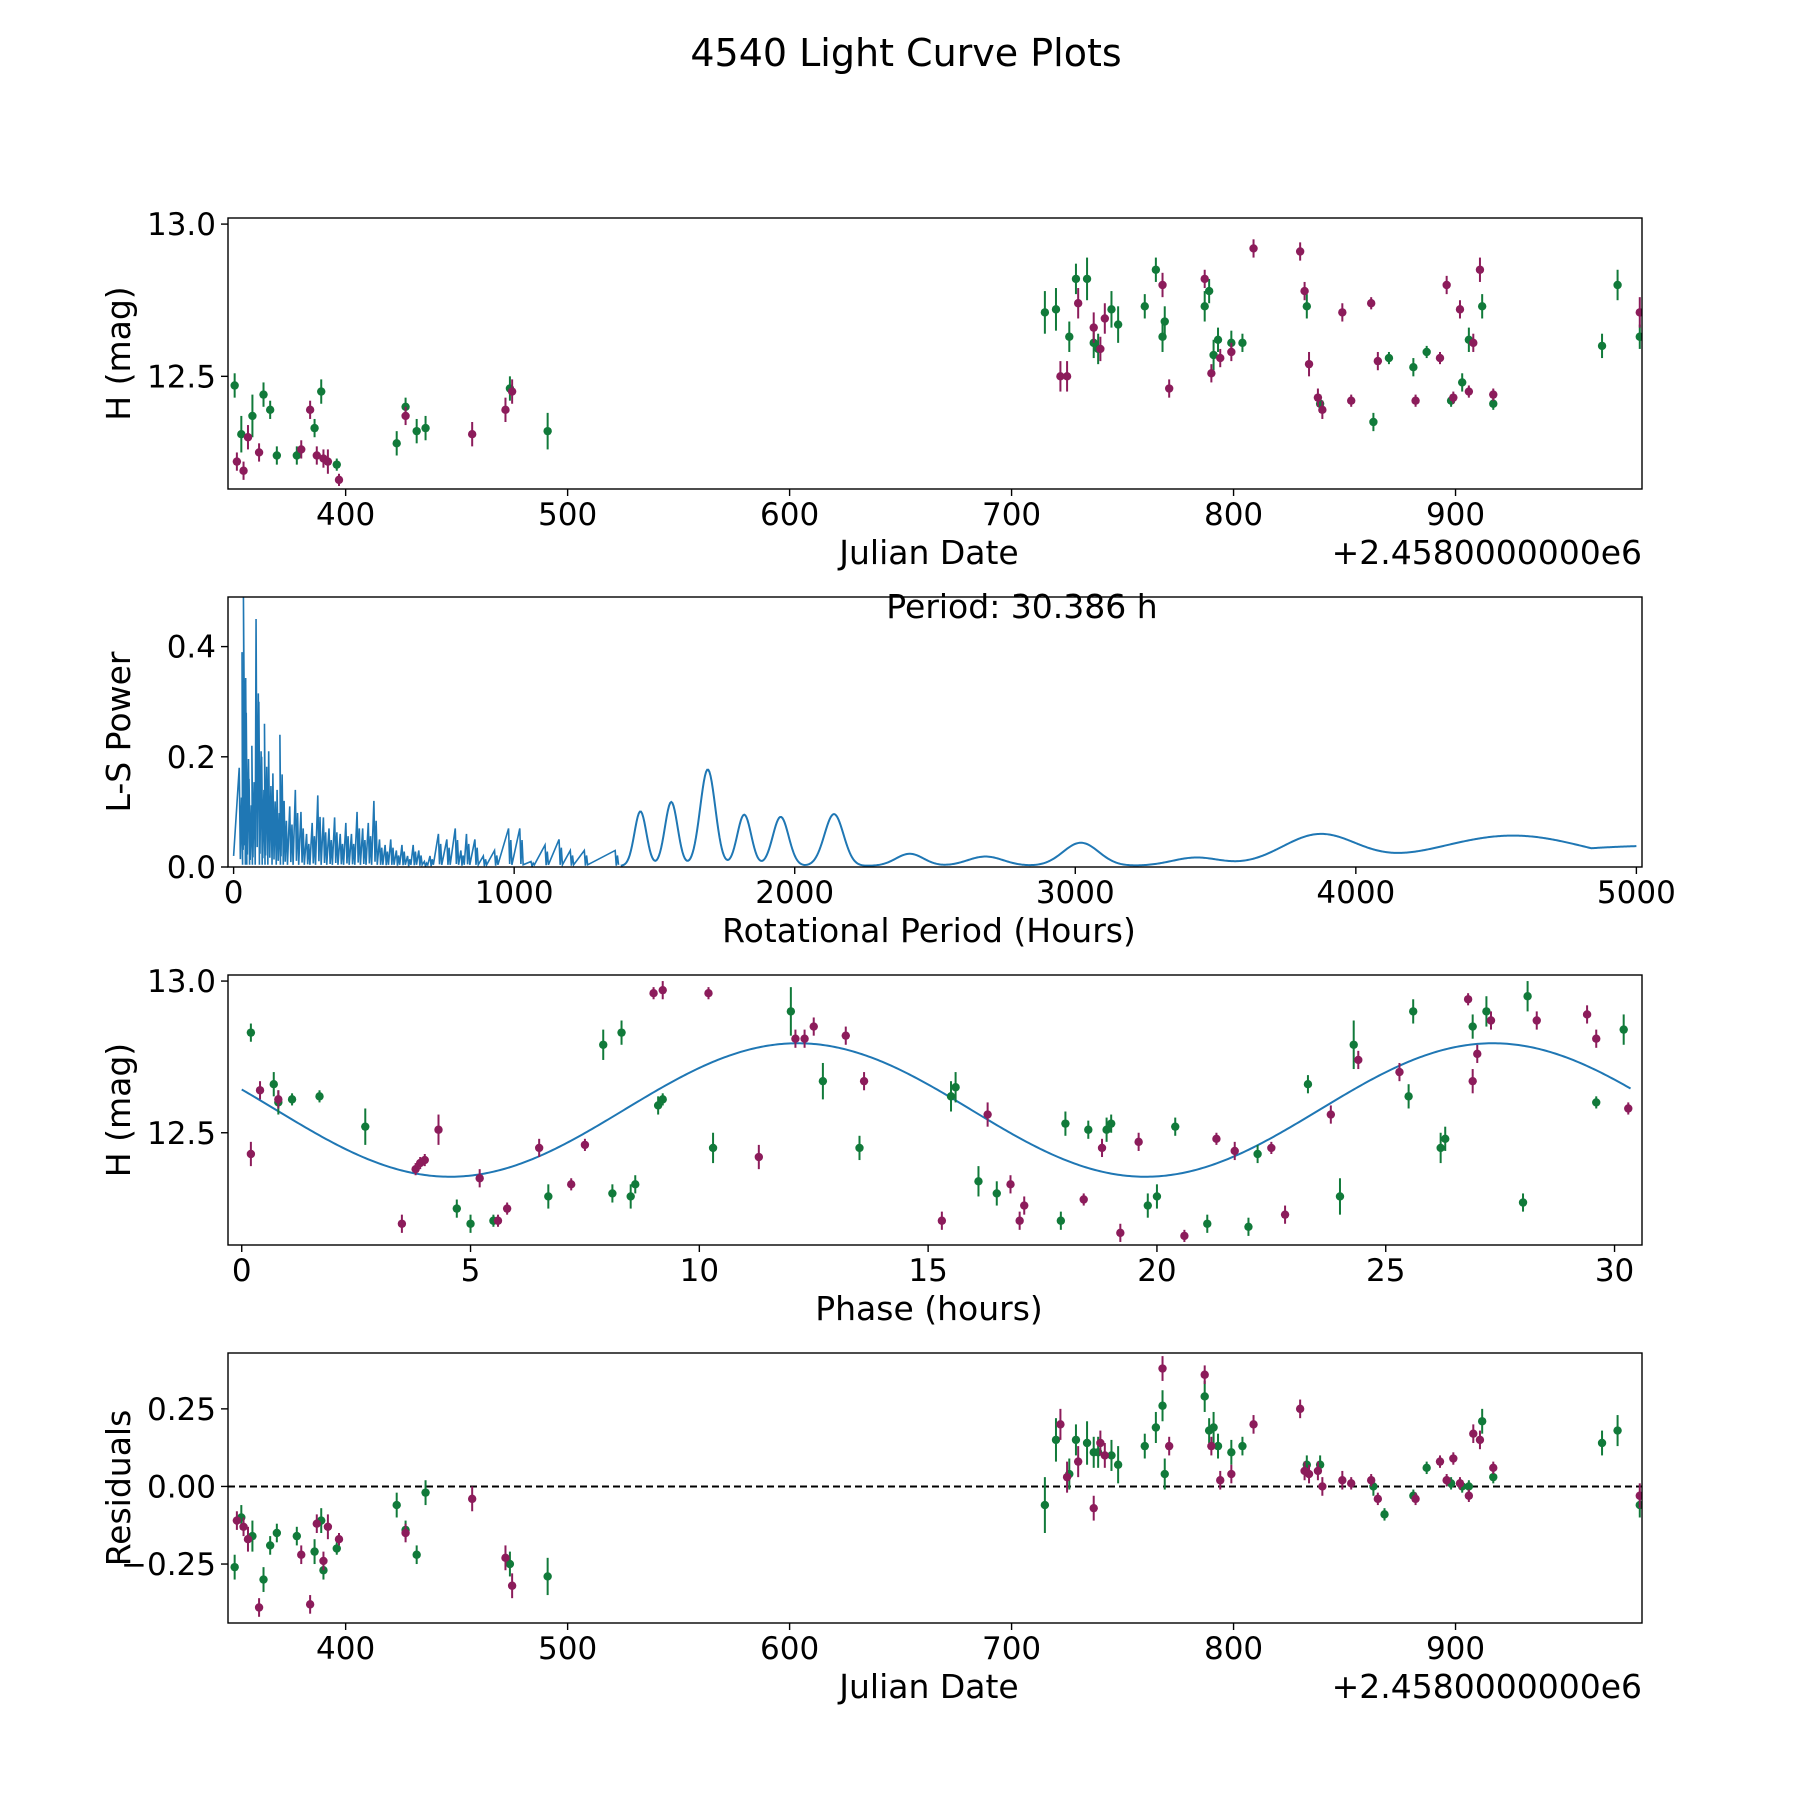 The height and width of the screenshot is (1800, 1800). What do you see at coordinates (929, 930) in the screenshot?
I see `x-axis-label: Rotational Period (Hours)` at bounding box center [929, 930].